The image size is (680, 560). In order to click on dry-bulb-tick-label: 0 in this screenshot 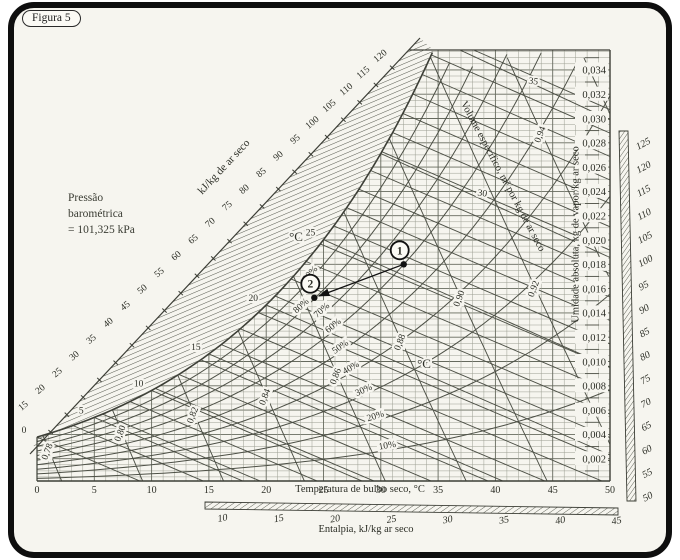, I will do `click(37, 490)`.